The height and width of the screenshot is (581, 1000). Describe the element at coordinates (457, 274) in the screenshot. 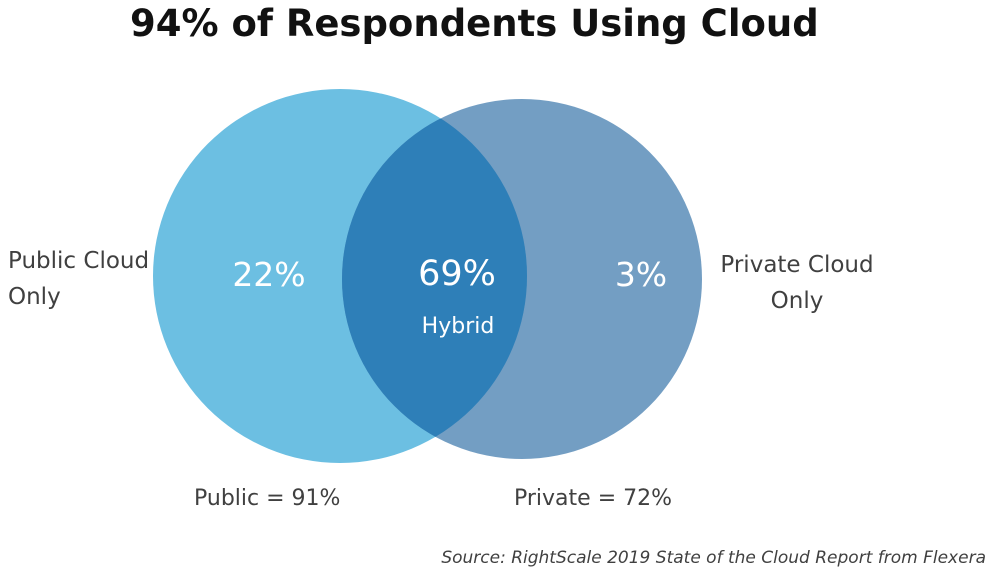

I see `hybrid-value: 69%` at that location.